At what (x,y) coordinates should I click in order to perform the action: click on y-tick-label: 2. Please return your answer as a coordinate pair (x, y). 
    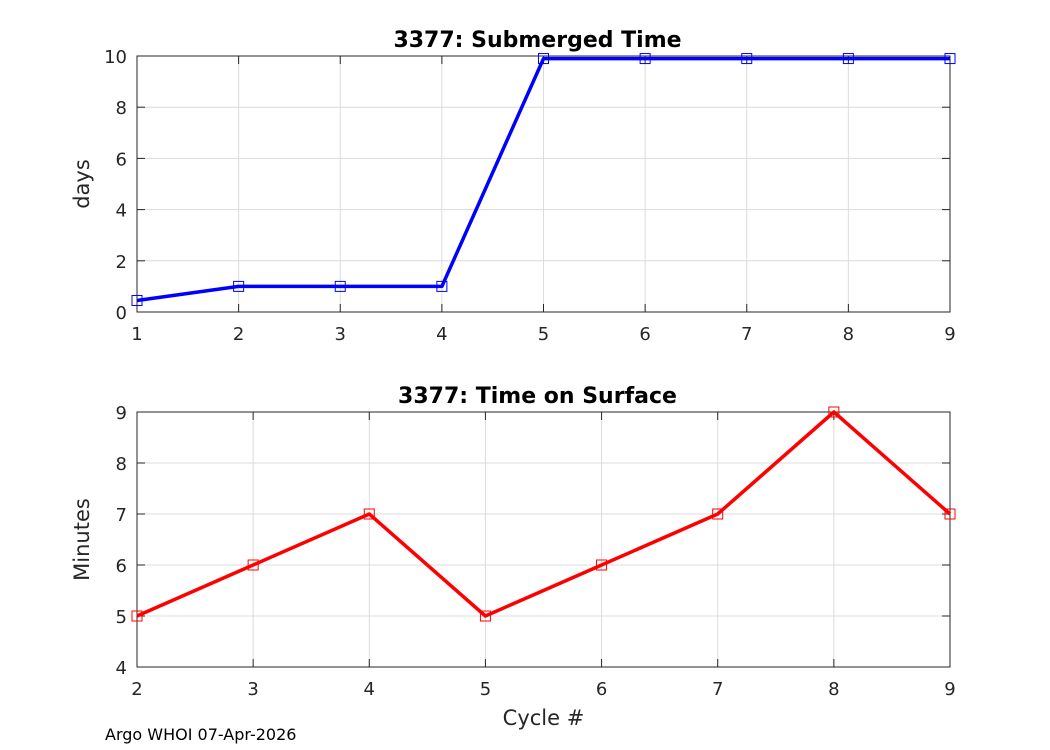
    Looking at the image, I should click on (121, 262).